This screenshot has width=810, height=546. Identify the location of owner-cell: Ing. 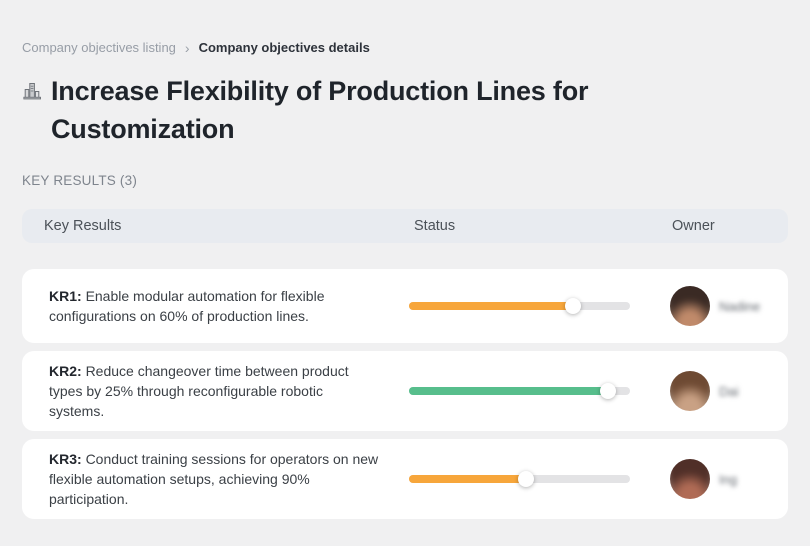
(714, 479).